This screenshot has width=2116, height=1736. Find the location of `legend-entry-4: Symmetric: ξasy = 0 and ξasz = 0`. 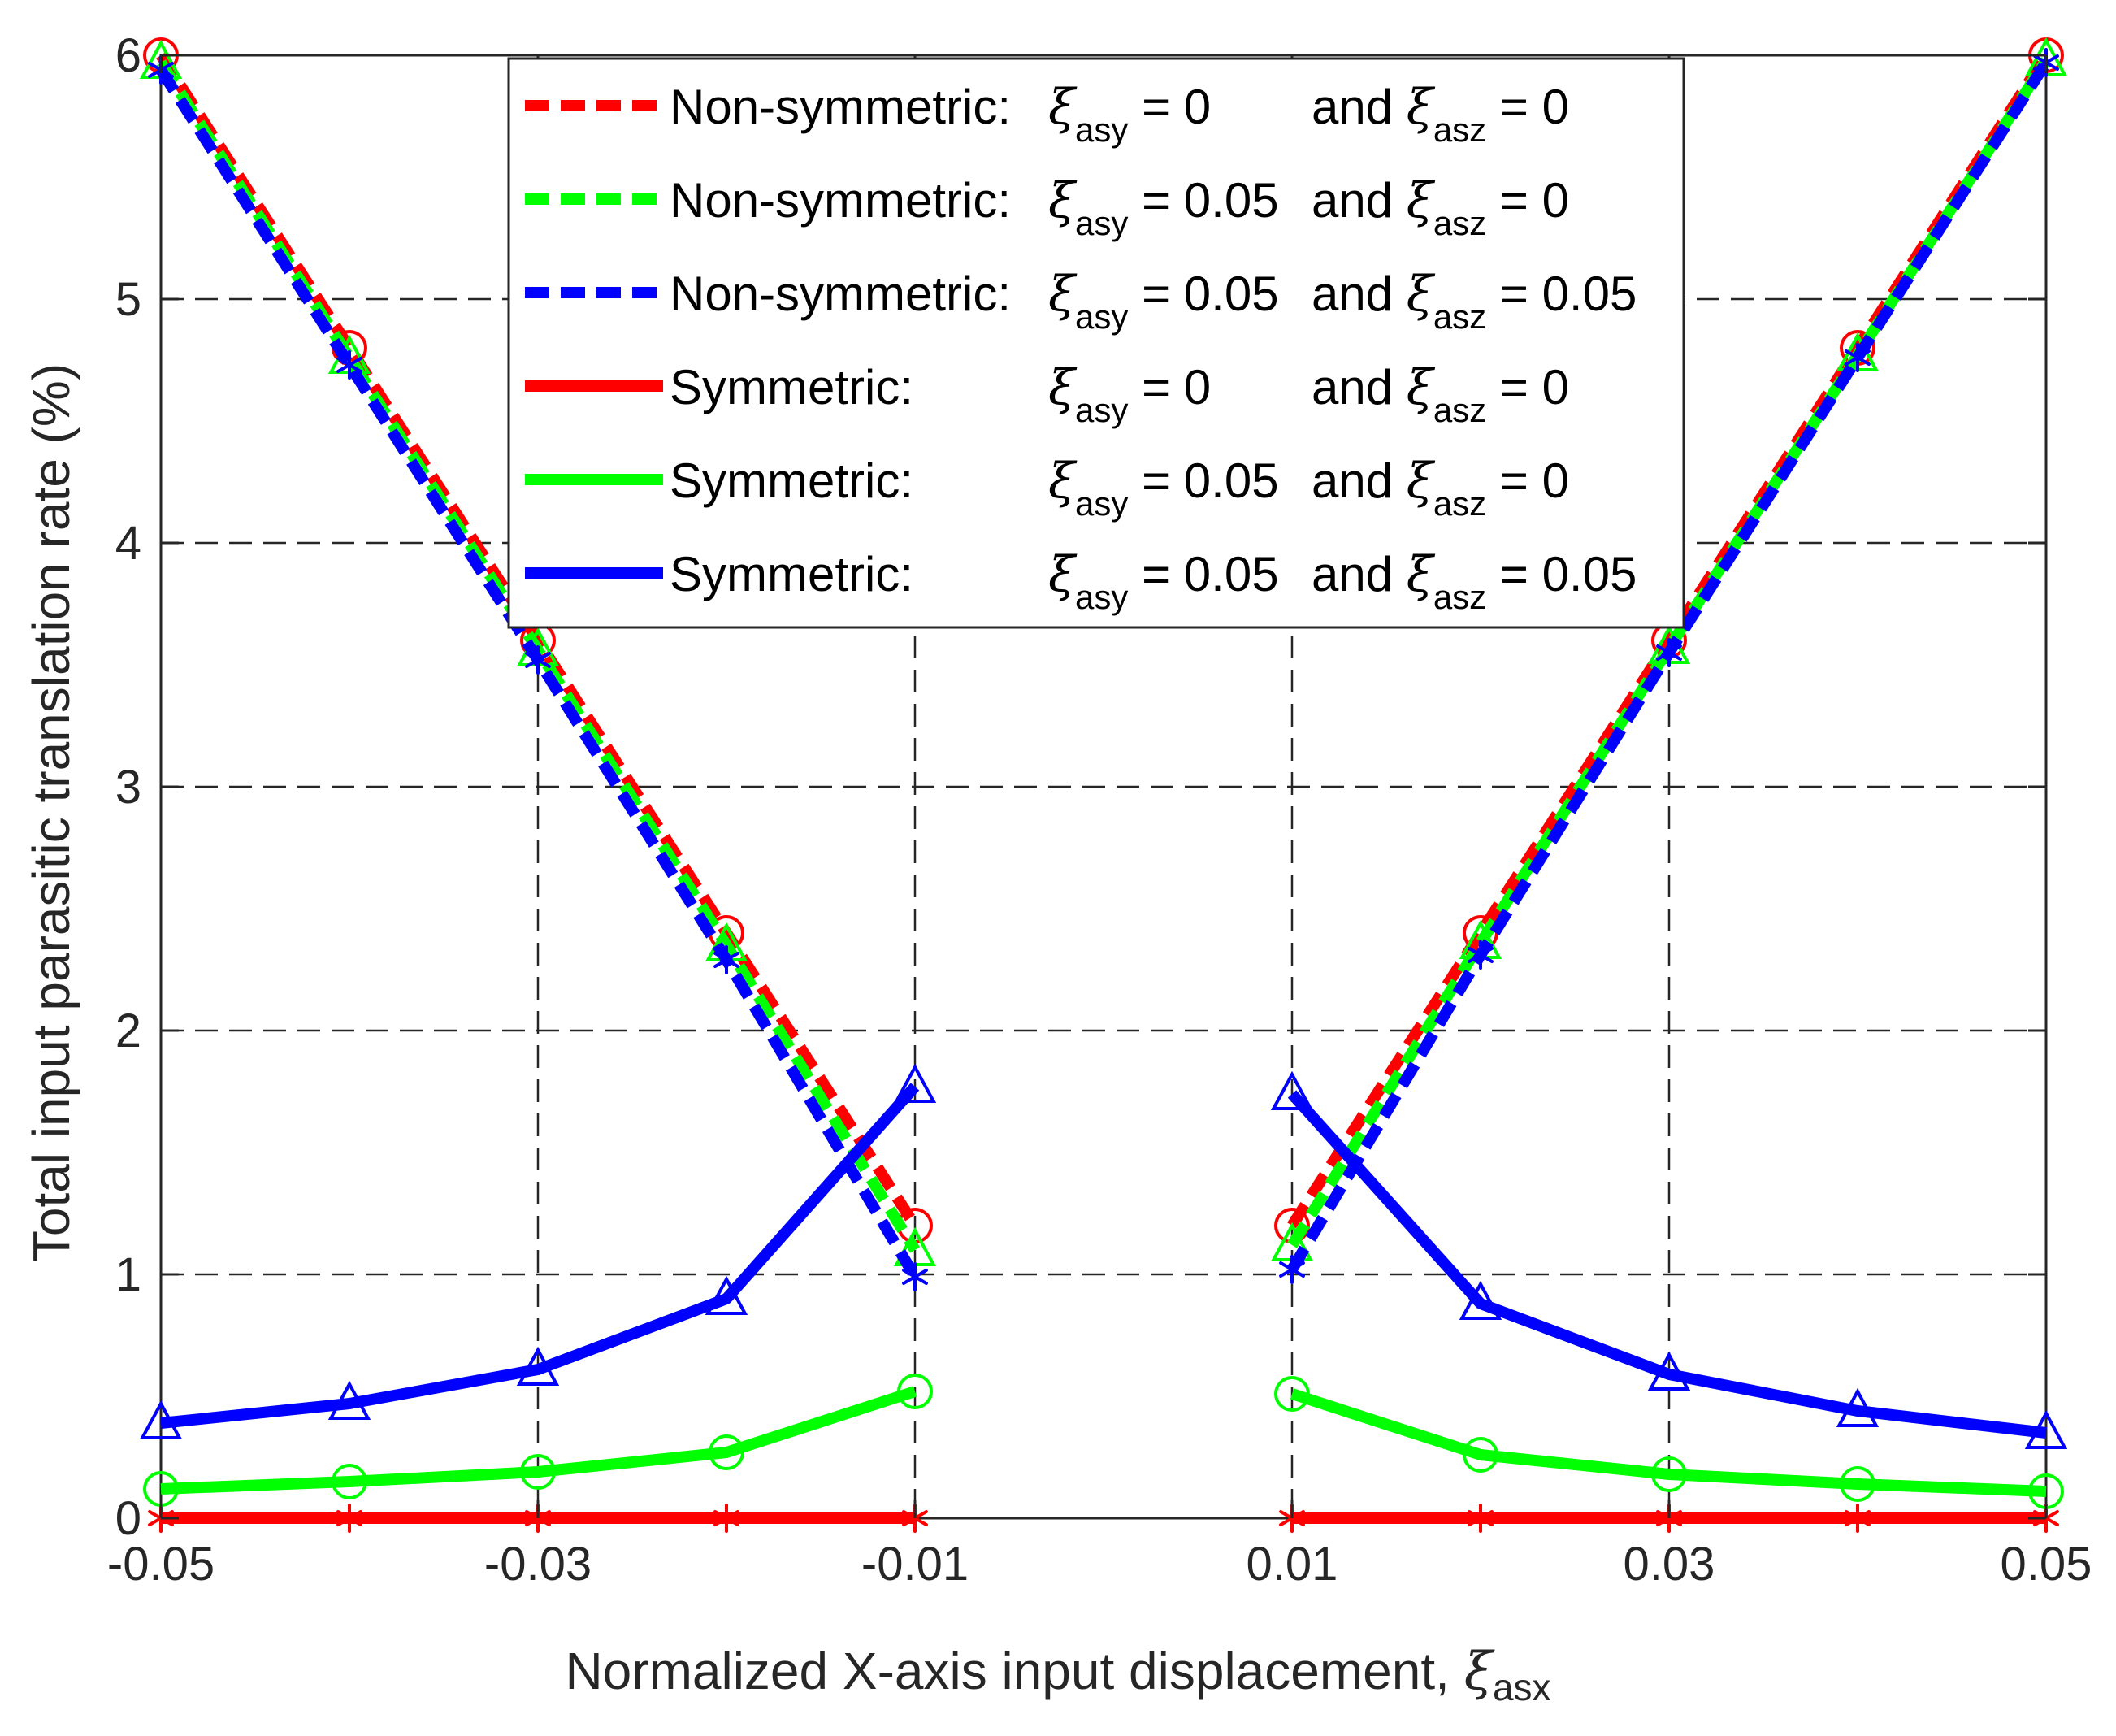

legend-entry-4: Symmetric: ξasy = 0 and ξasz = 0 is located at coordinates (1047, 394).